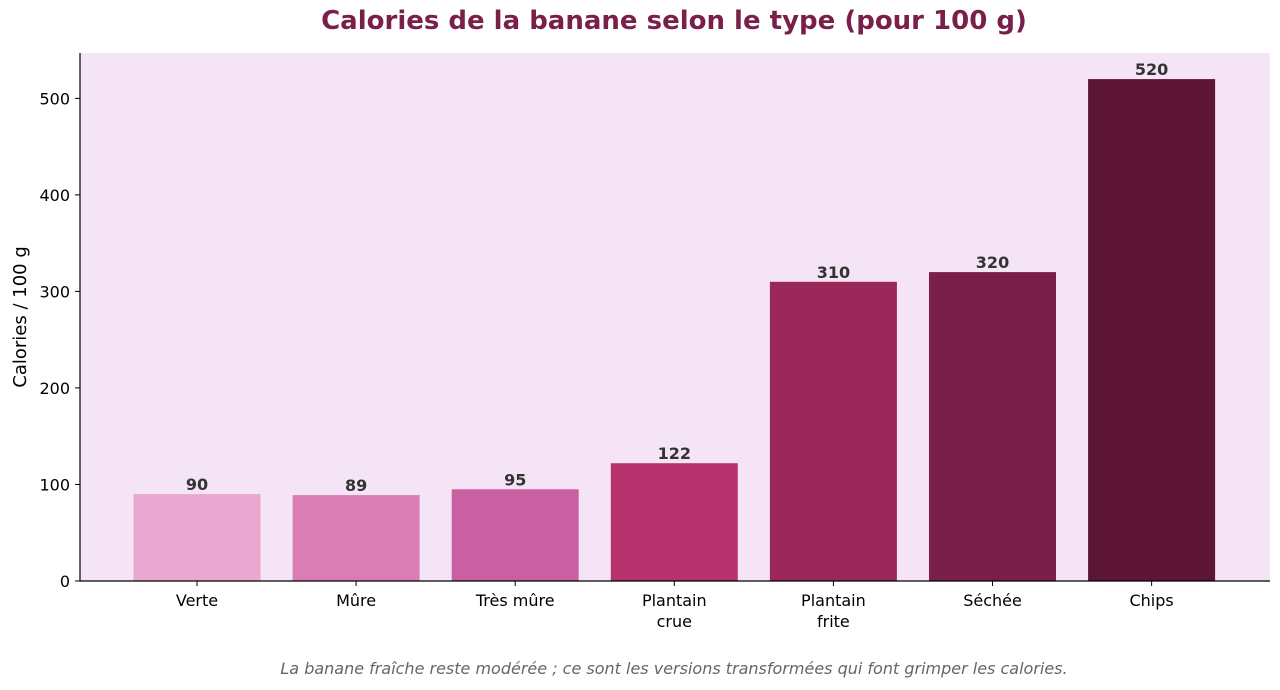 The image size is (1280, 690). What do you see at coordinates (833, 611) in the screenshot?
I see `x-tick-label: Plantain frite` at bounding box center [833, 611].